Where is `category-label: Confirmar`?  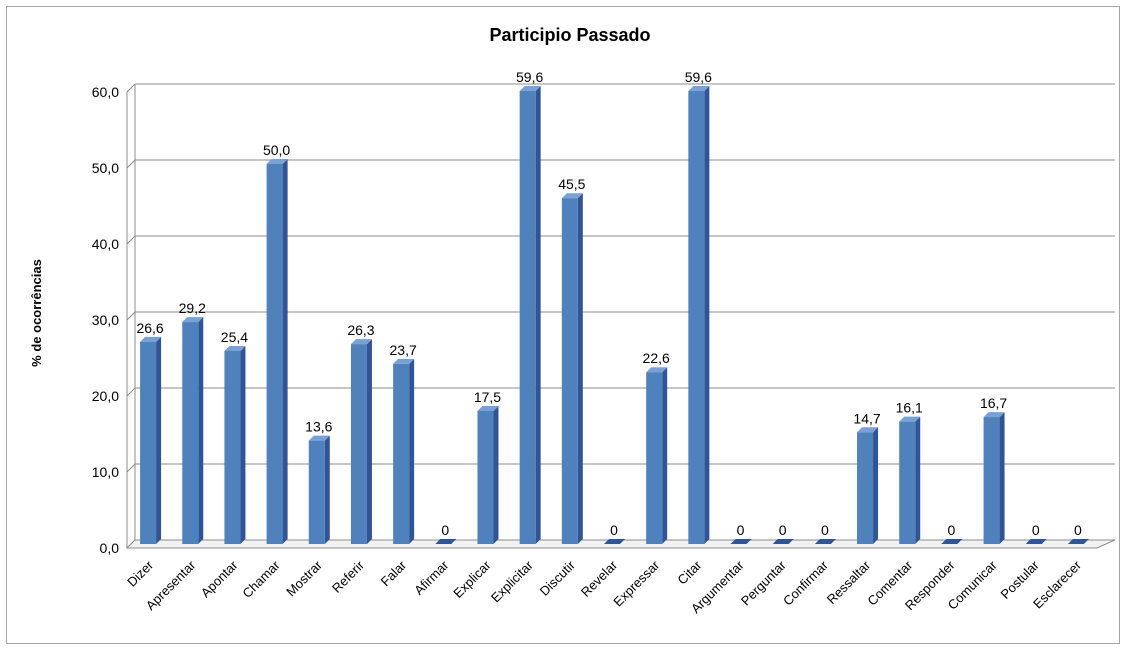
category-label: Confirmar is located at coordinates (805, 582).